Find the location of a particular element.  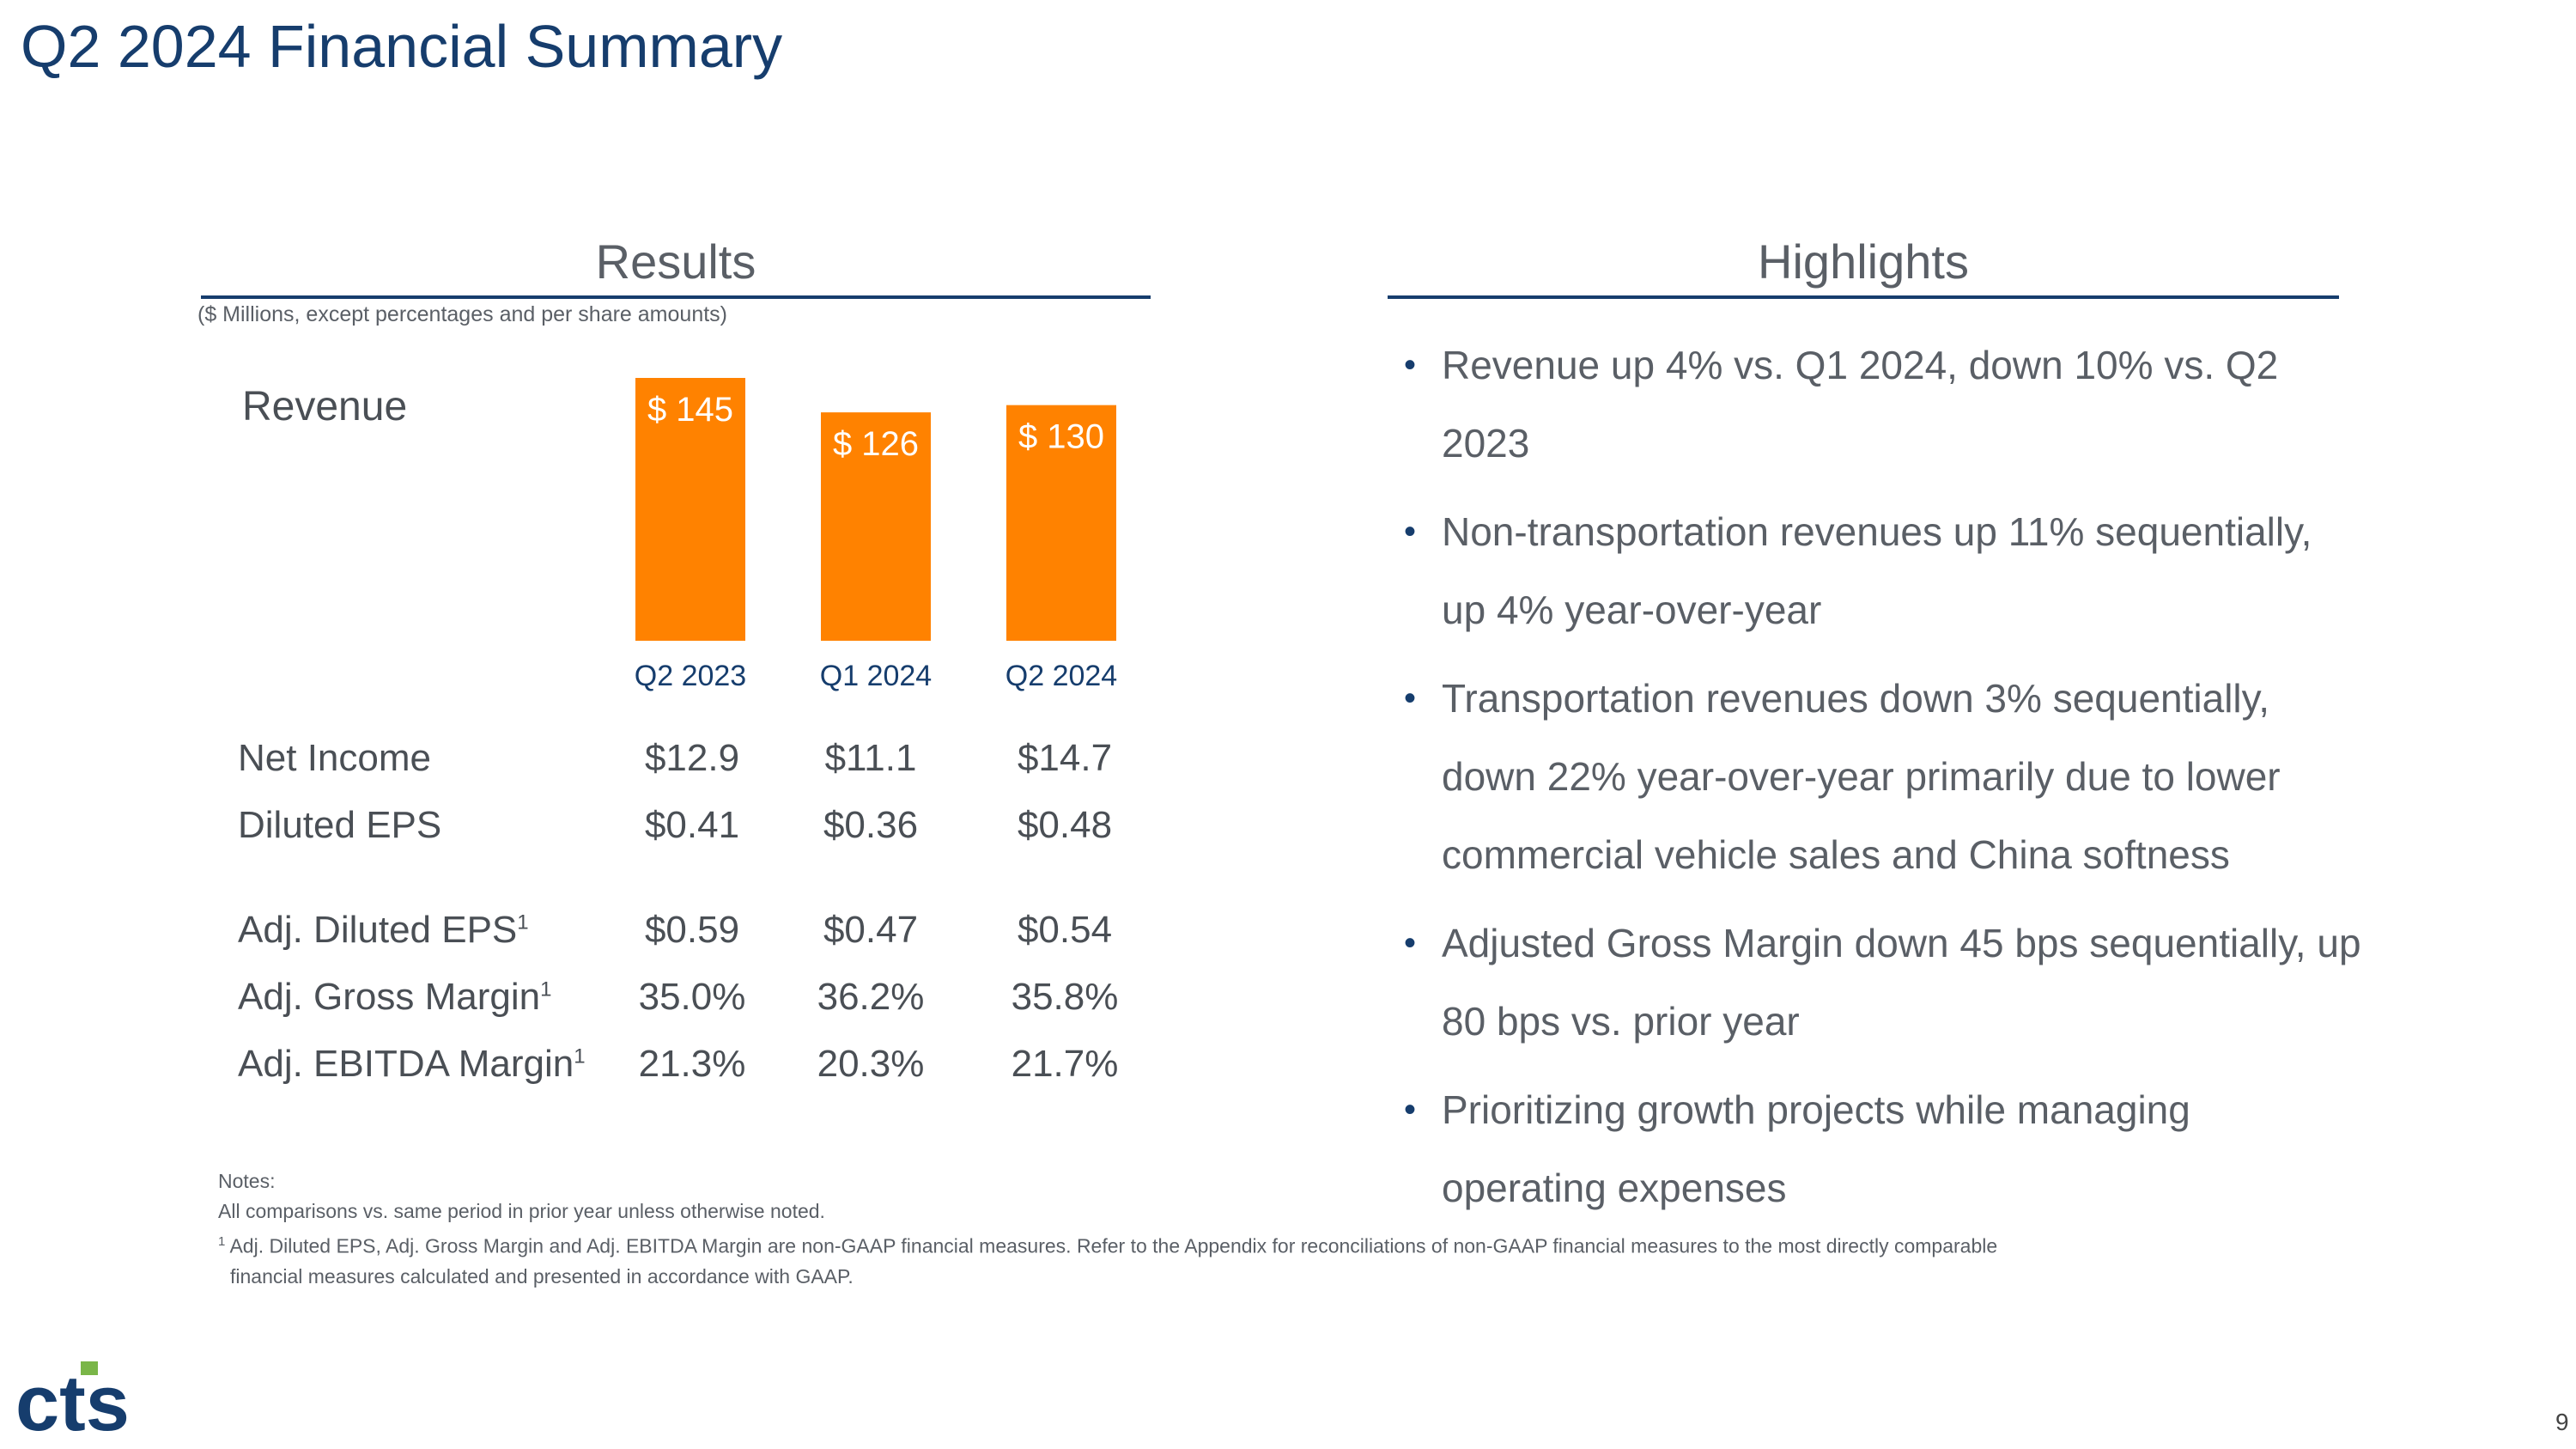

page-number: 9 is located at coordinates (2562, 1422).